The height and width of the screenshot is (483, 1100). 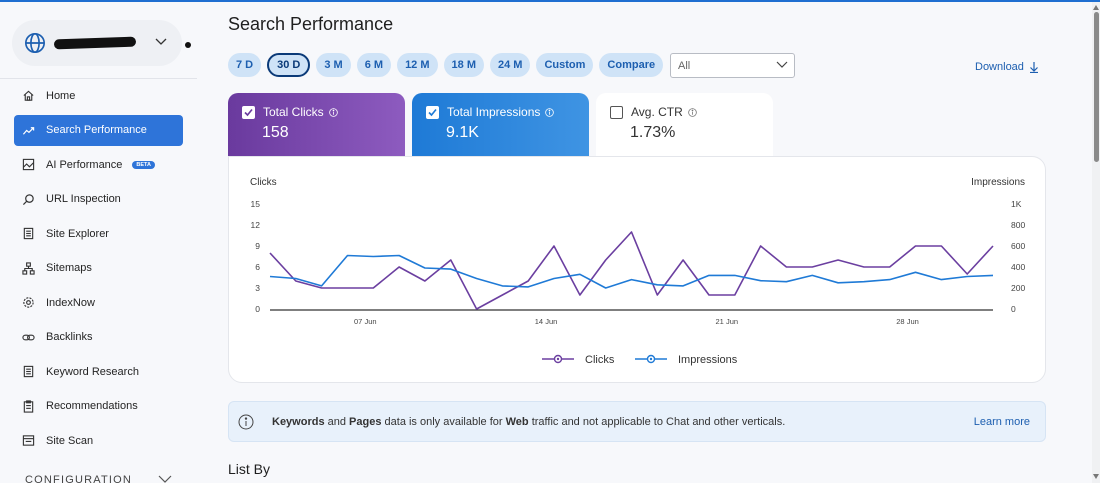 I want to click on x-tick-label: 21 Jun, so click(x=727, y=321).